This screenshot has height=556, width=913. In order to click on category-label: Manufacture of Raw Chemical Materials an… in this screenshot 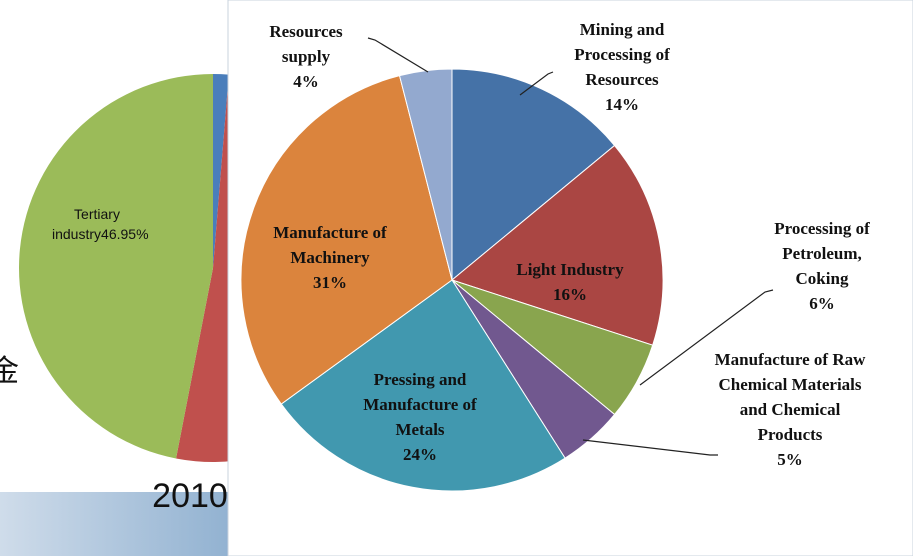, I will do `click(790, 397)`.